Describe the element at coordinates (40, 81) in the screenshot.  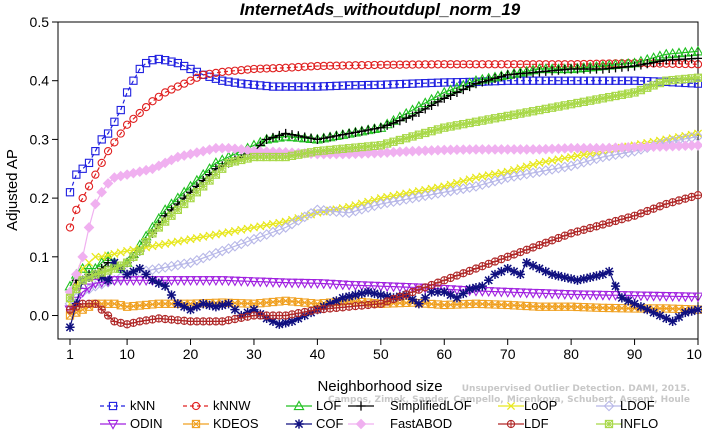
I see `y-tick-label: 0.4` at that location.